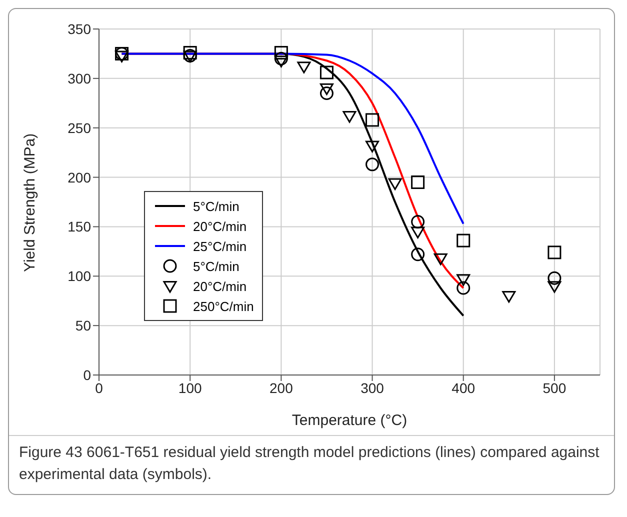 This screenshot has height=517, width=627. I want to click on y-tick-label: 250, so click(80, 128).